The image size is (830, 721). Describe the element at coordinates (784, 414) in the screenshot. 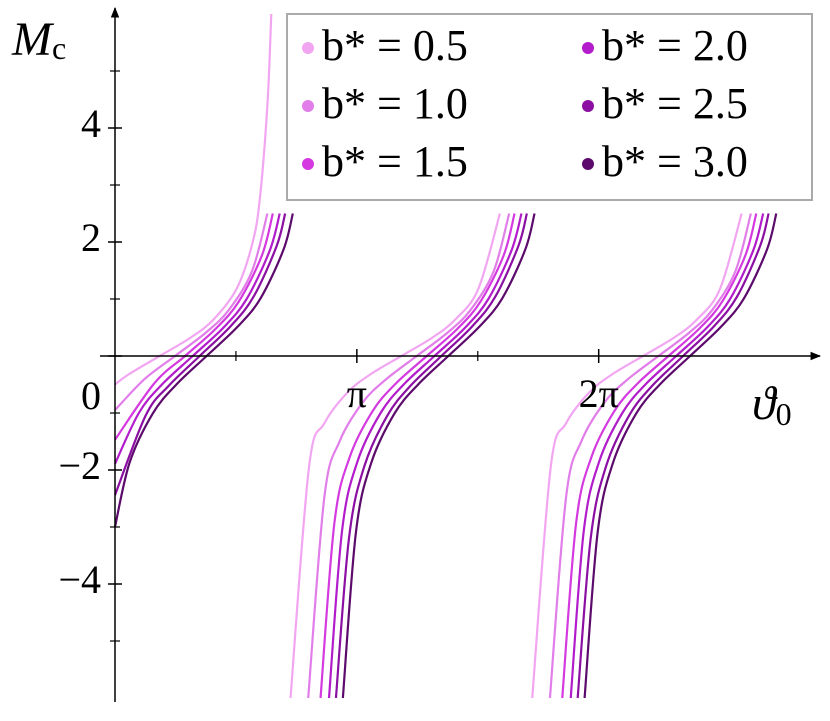

I see `x-axis-label-sub: 0` at that location.